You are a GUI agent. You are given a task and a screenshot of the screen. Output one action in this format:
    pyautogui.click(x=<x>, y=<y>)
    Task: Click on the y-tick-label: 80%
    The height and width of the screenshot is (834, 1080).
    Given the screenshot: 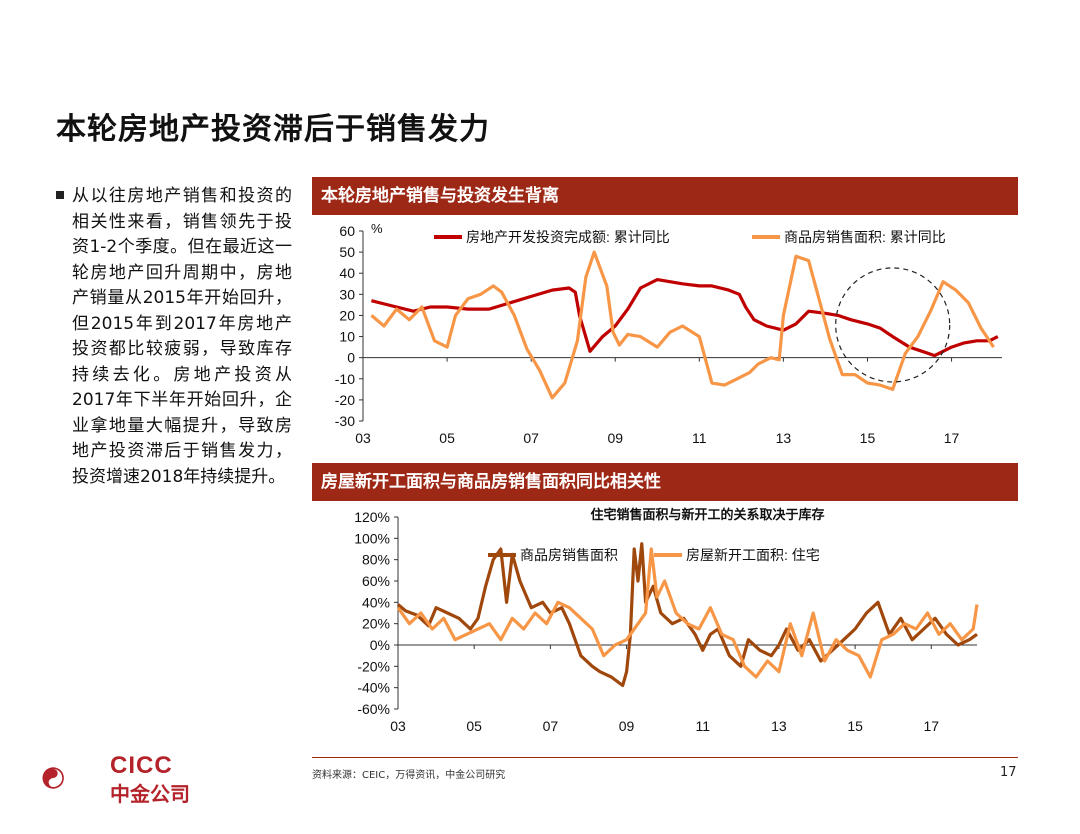 What is the action you would take?
    pyautogui.click(x=376, y=560)
    